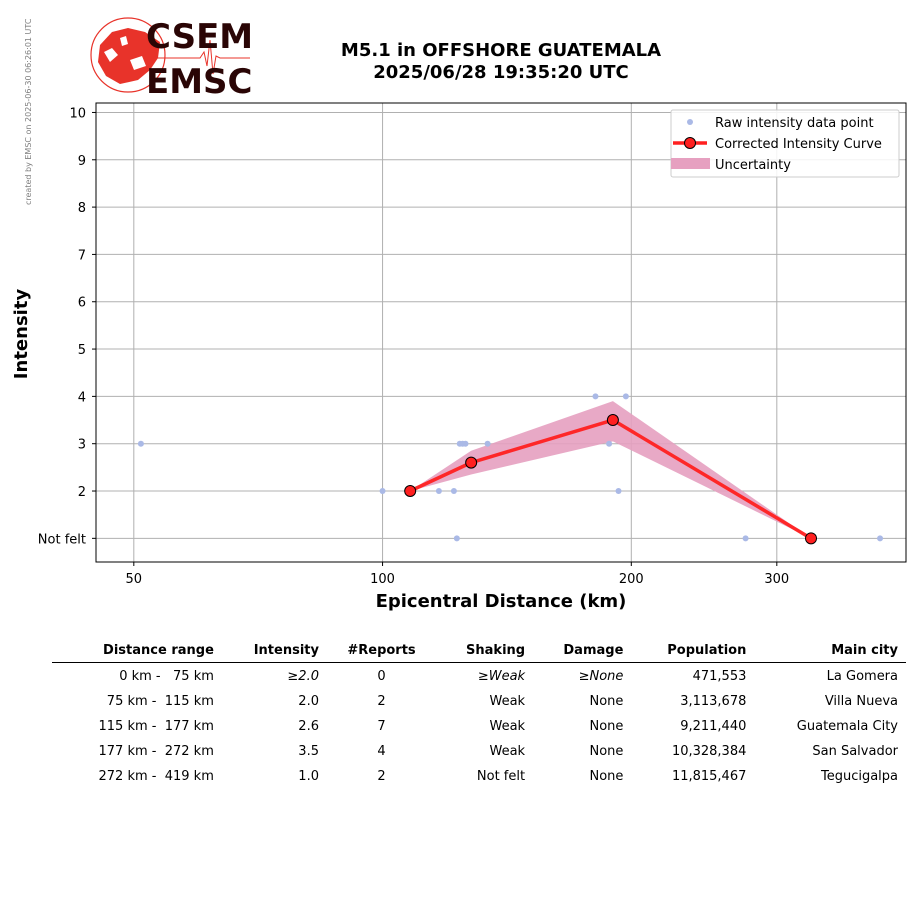 Image resolution: width=915 pixels, height=905 pixels. Describe the element at coordinates (501, 676) in the screenshot. I see `cell-shaking: ≥Weak` at that location.